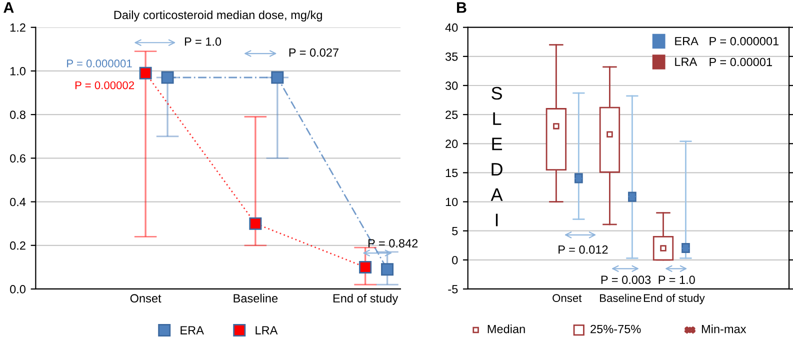  I want to click on annotation: P = 0.842, so click(393, 243).